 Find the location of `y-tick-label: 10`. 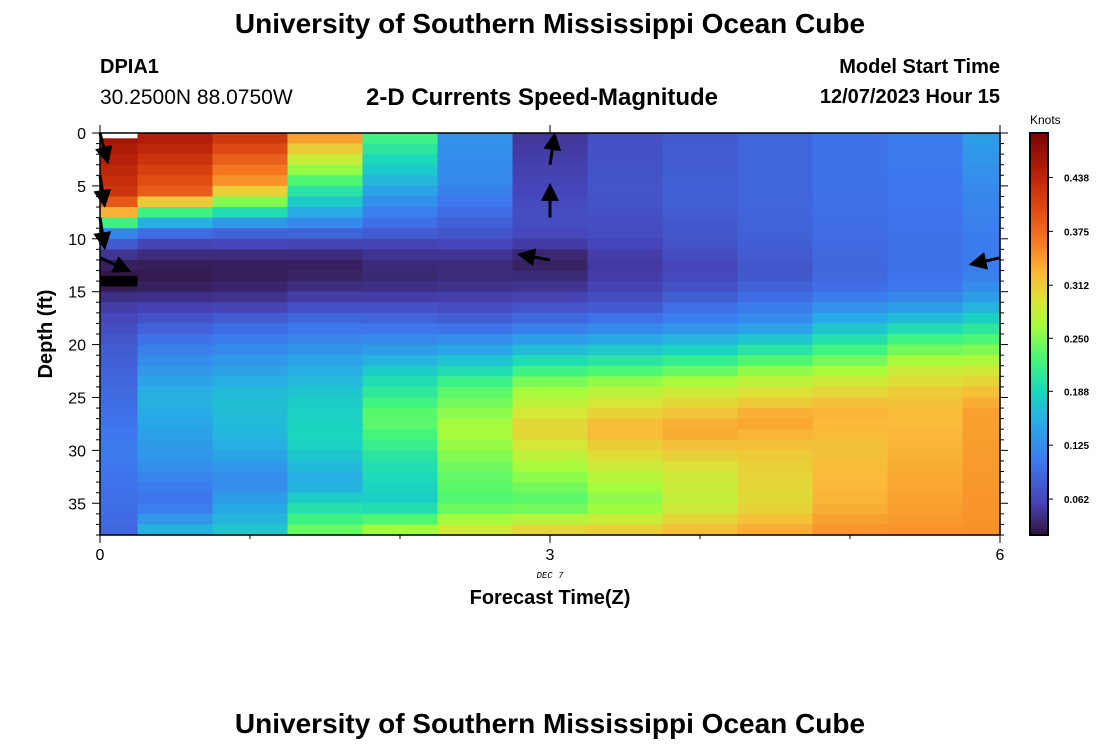

y-tick-label: 10 is located at coordinates (77, 240).